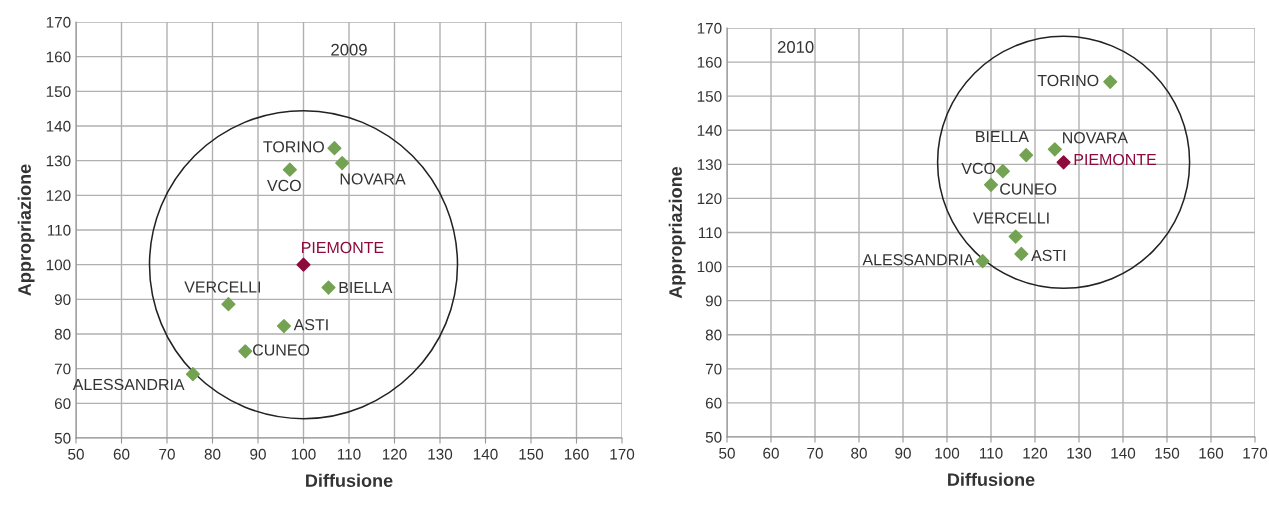 The image size is (1269, 505). I want to click on text: 2009, so click(349, 49).